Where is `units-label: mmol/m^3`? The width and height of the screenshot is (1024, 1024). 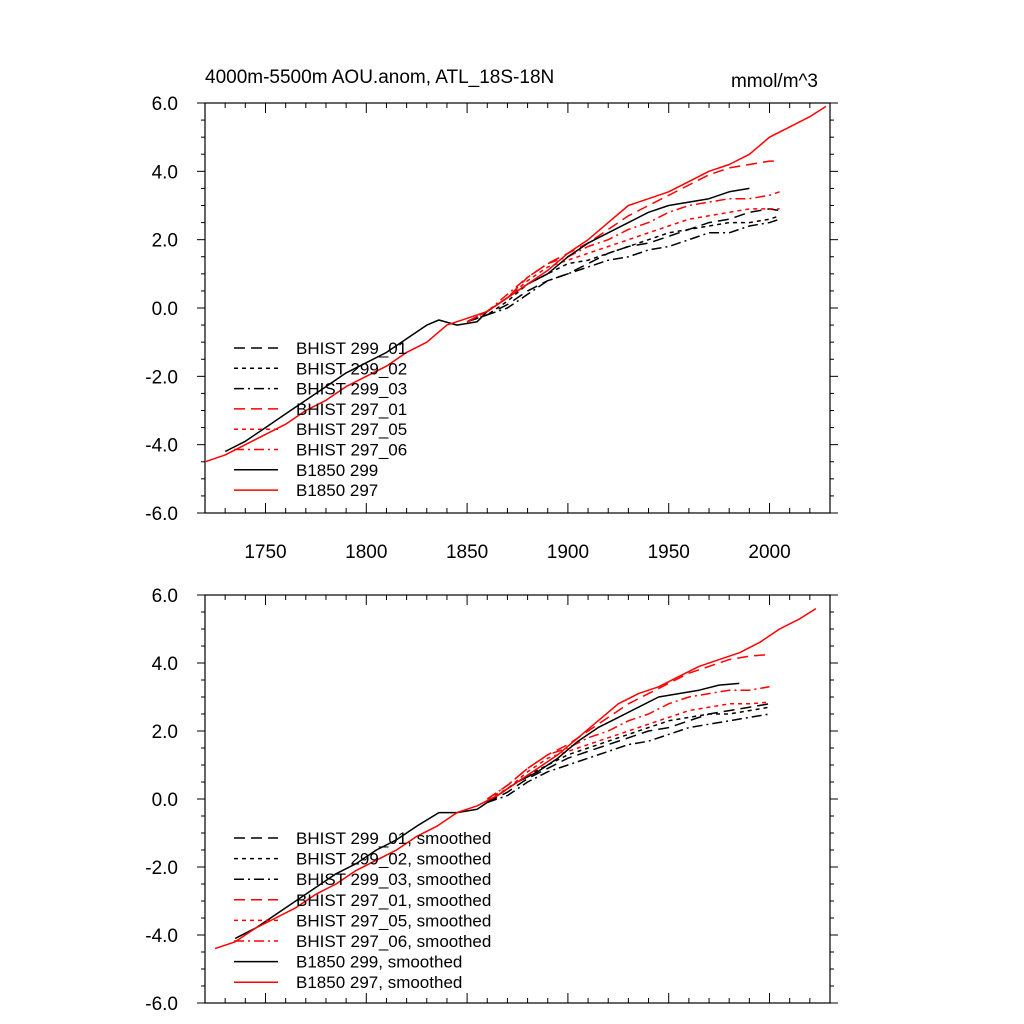 units-label: mmol/m^3 is located at coordinates (774, 81).